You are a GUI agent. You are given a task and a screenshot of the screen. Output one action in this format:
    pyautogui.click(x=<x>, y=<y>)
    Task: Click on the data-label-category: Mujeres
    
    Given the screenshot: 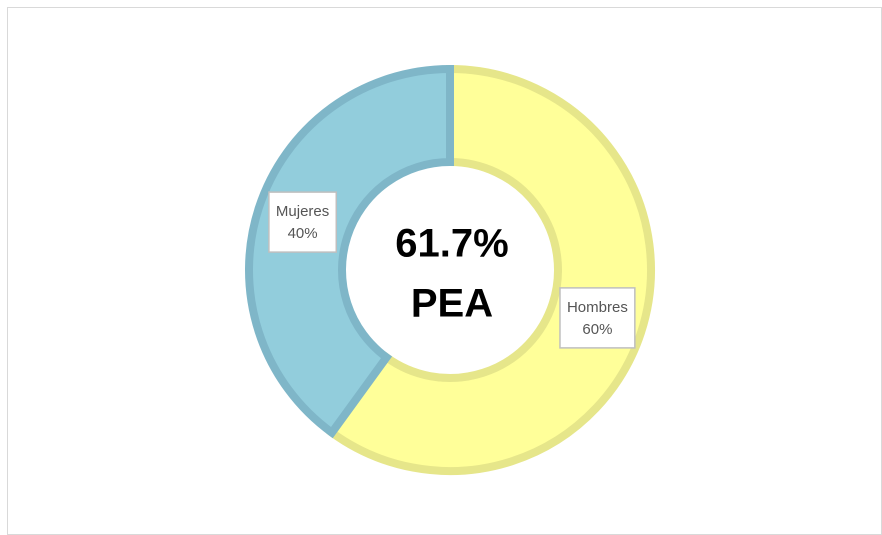 What is the action you would take?
    pyautogui.click(x=302, y=211)
    